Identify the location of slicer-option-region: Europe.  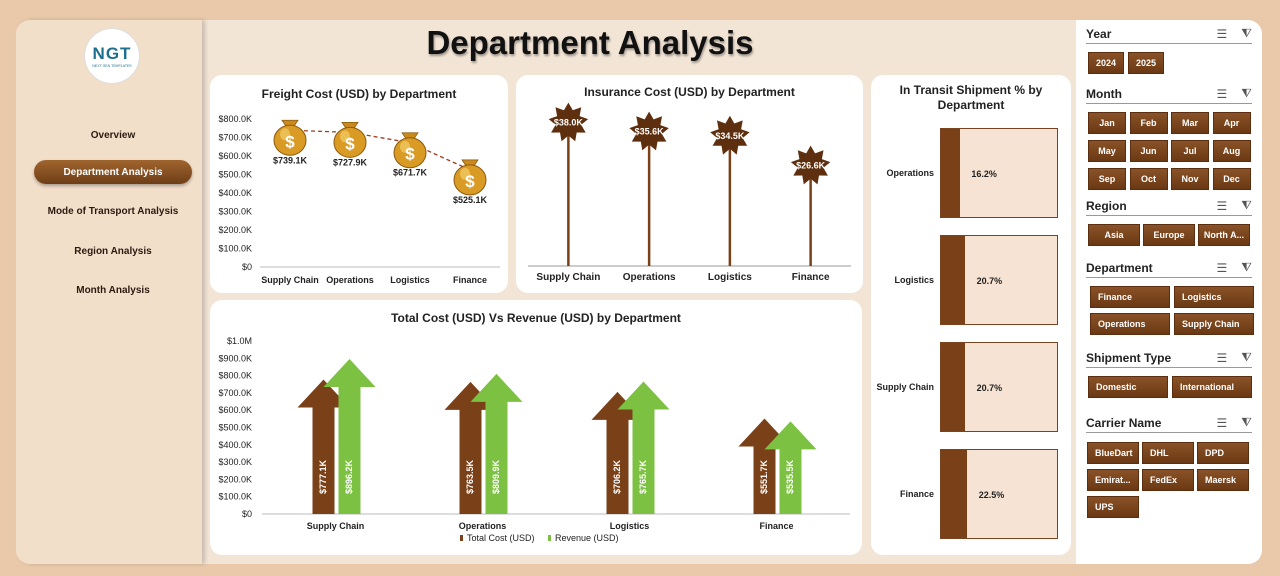
(1169, 235).